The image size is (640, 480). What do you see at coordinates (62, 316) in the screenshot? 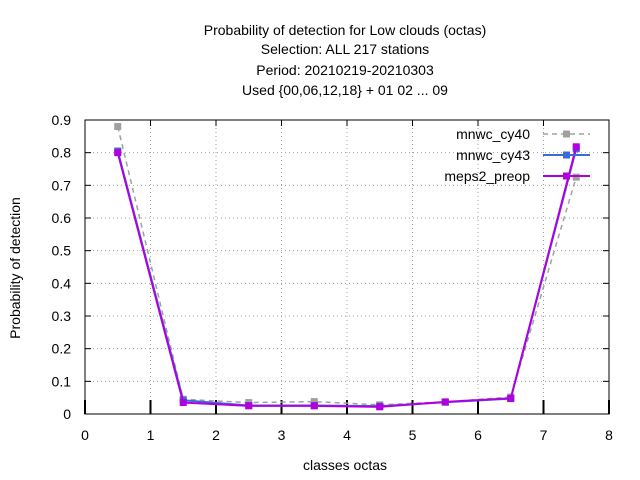
I see `y-tick-label: 0.3` at bounding box center [62, 316].